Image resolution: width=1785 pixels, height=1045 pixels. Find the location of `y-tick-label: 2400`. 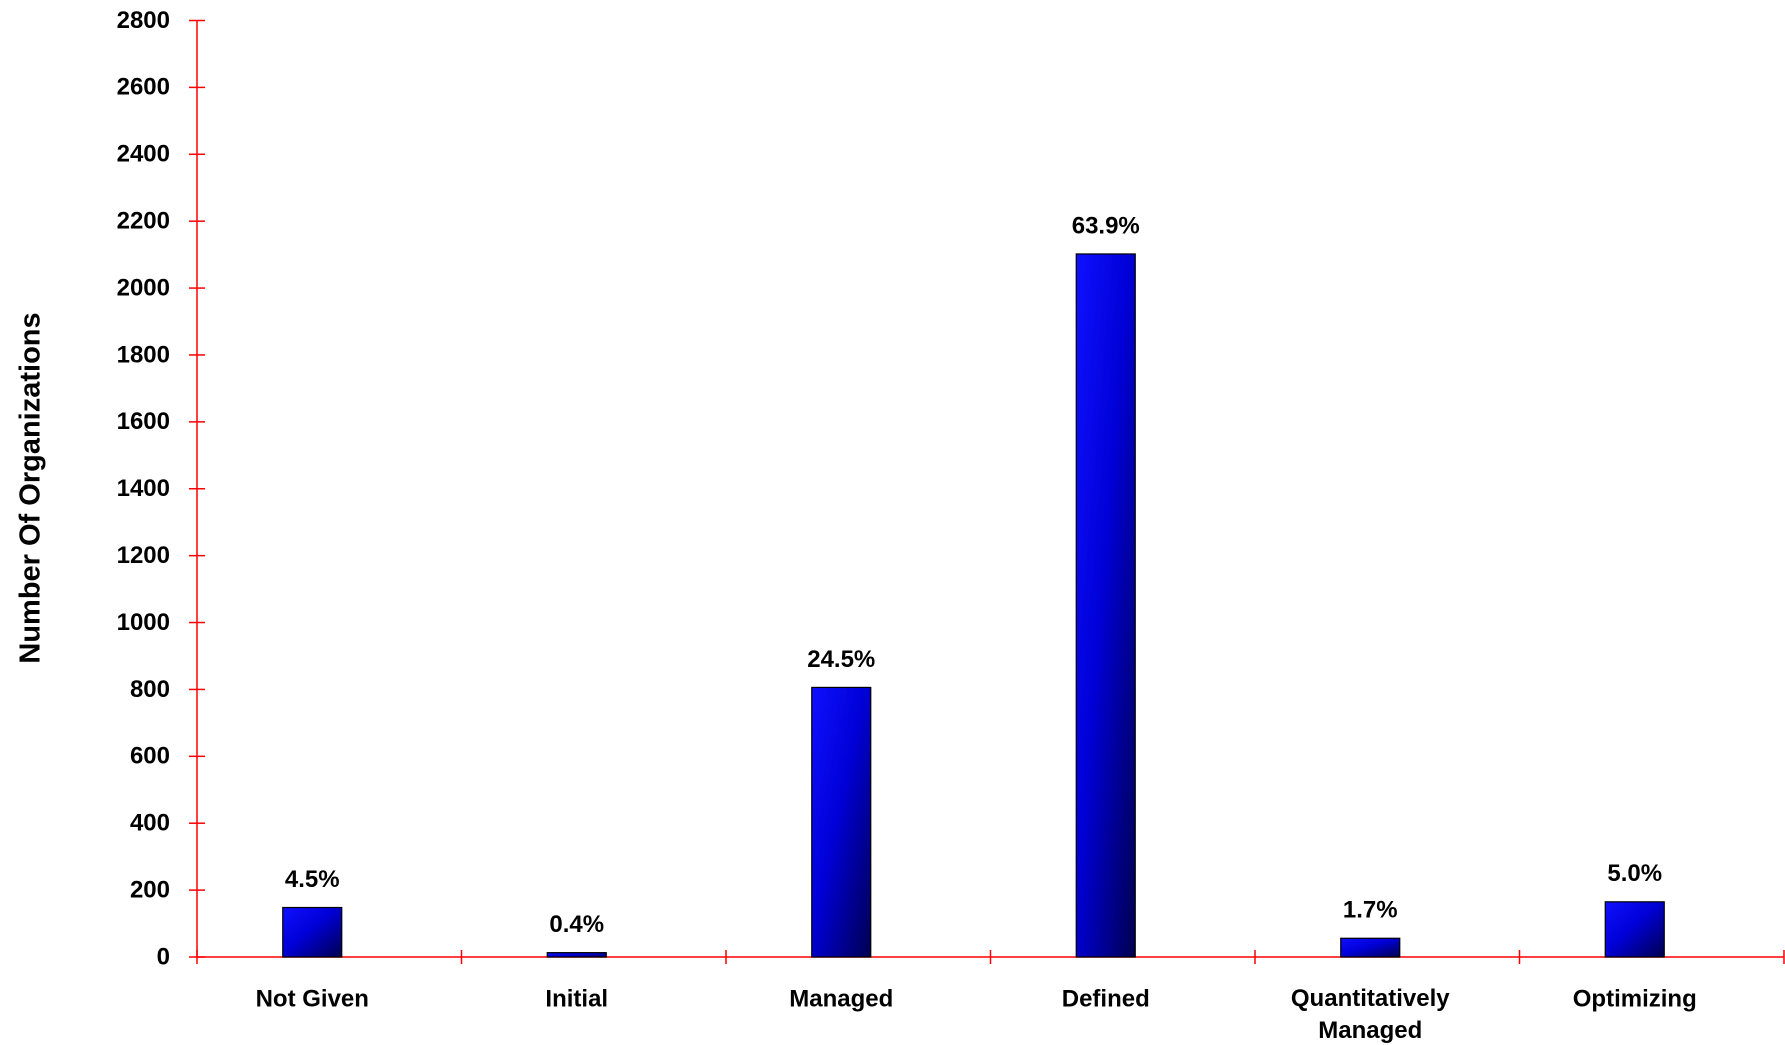

y-tick-label: 2400 is located at coordinates (143, 154).